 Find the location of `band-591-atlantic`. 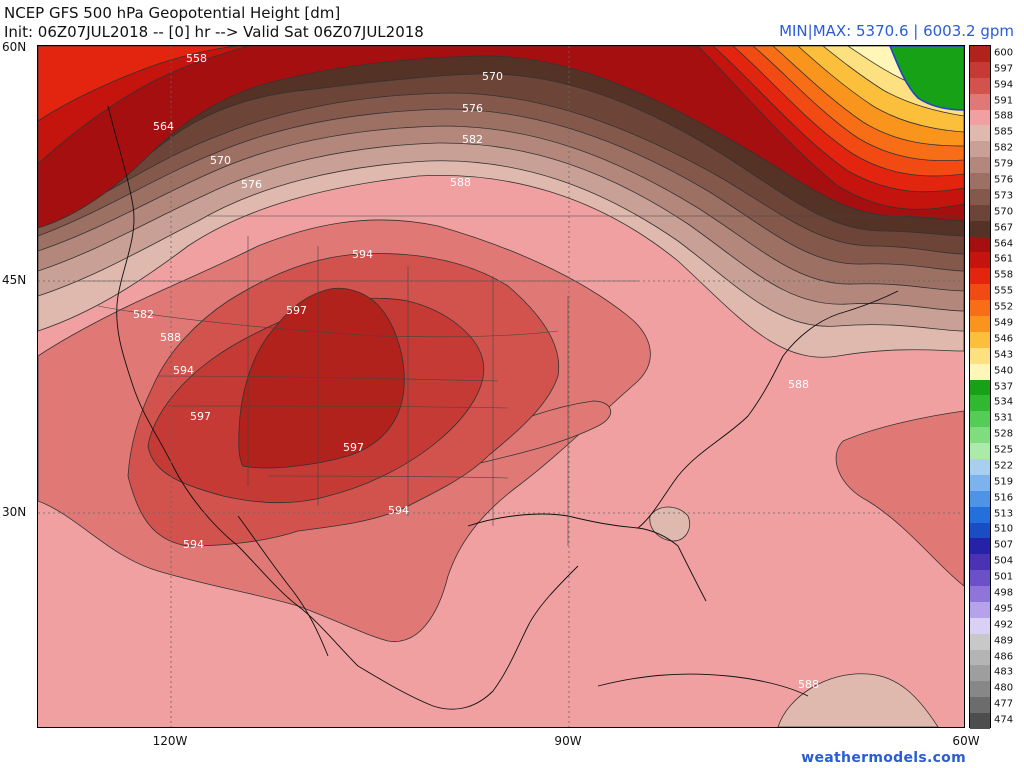

band-591-atlantic is located at coordinates (899, 498).